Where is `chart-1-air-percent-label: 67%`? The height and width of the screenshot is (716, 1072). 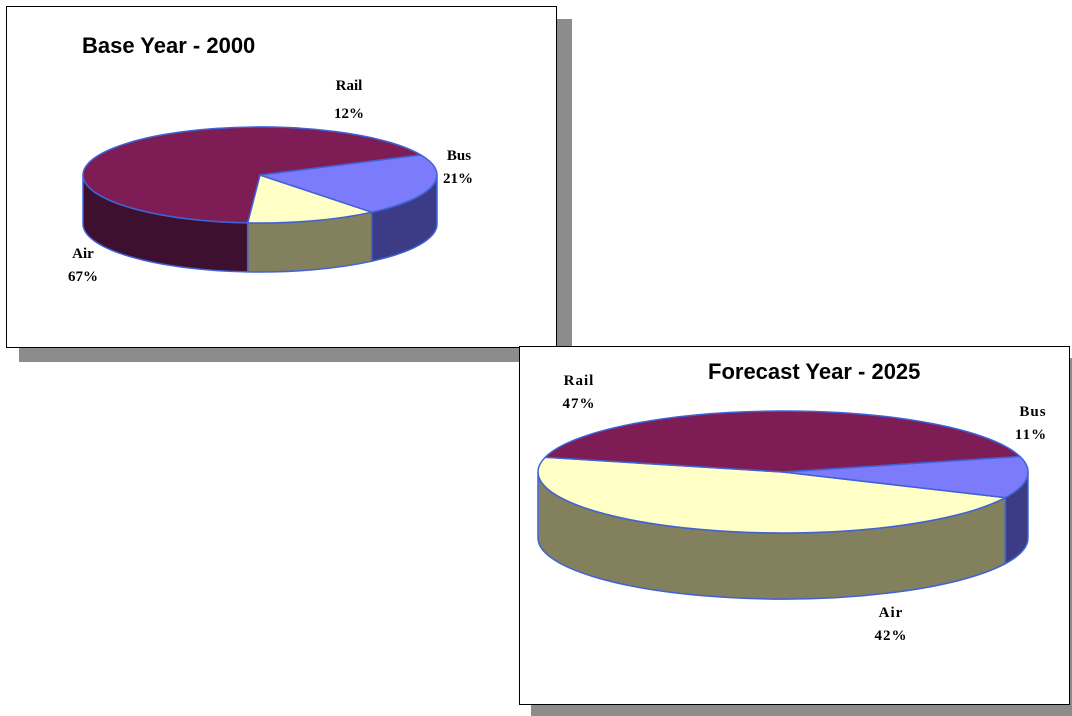 chart-1-air-percent-label: 67% is located at coordinates (83, 277).